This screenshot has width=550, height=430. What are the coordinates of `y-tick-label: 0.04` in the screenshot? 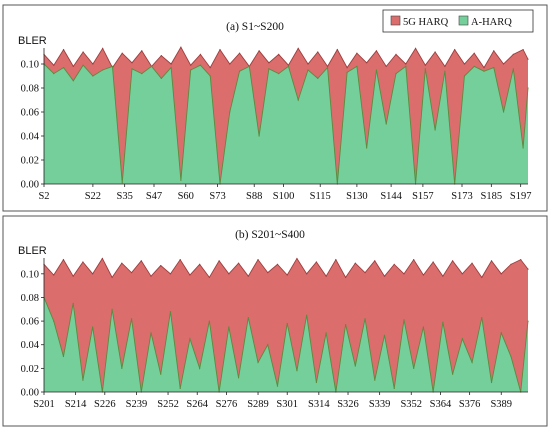 It's located at (30, 345).